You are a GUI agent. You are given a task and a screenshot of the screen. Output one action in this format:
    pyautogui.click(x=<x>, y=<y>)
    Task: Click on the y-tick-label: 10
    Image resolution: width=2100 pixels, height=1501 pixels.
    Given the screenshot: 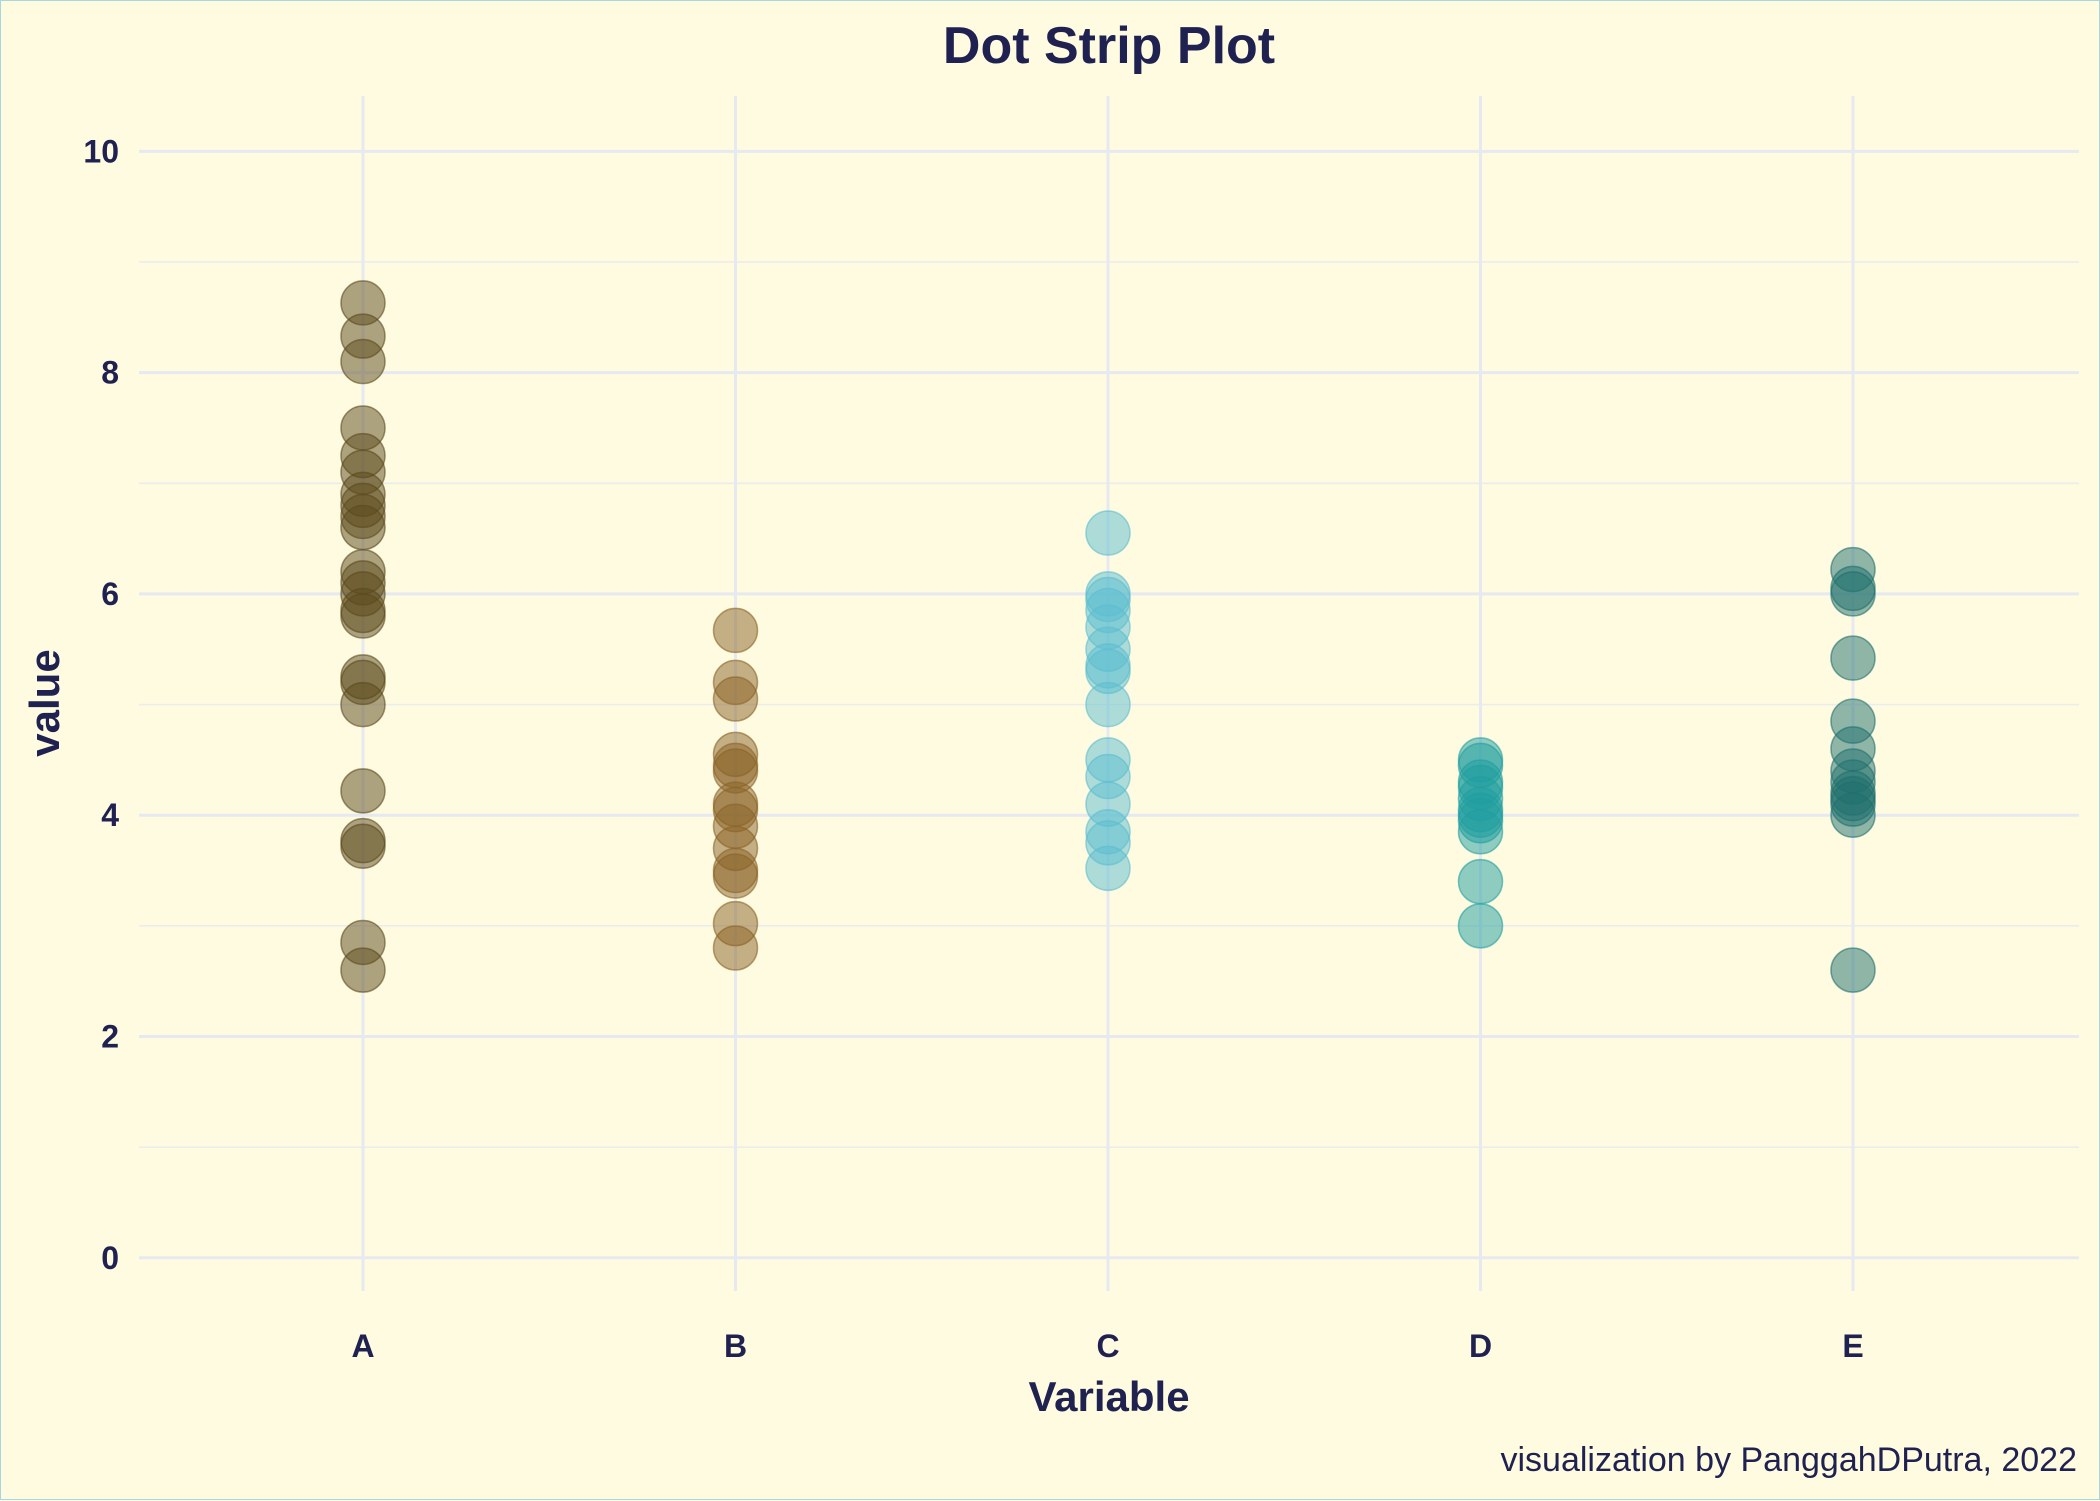 What is the action you would take?
    pyautogui.click(x=101, y=151)
    